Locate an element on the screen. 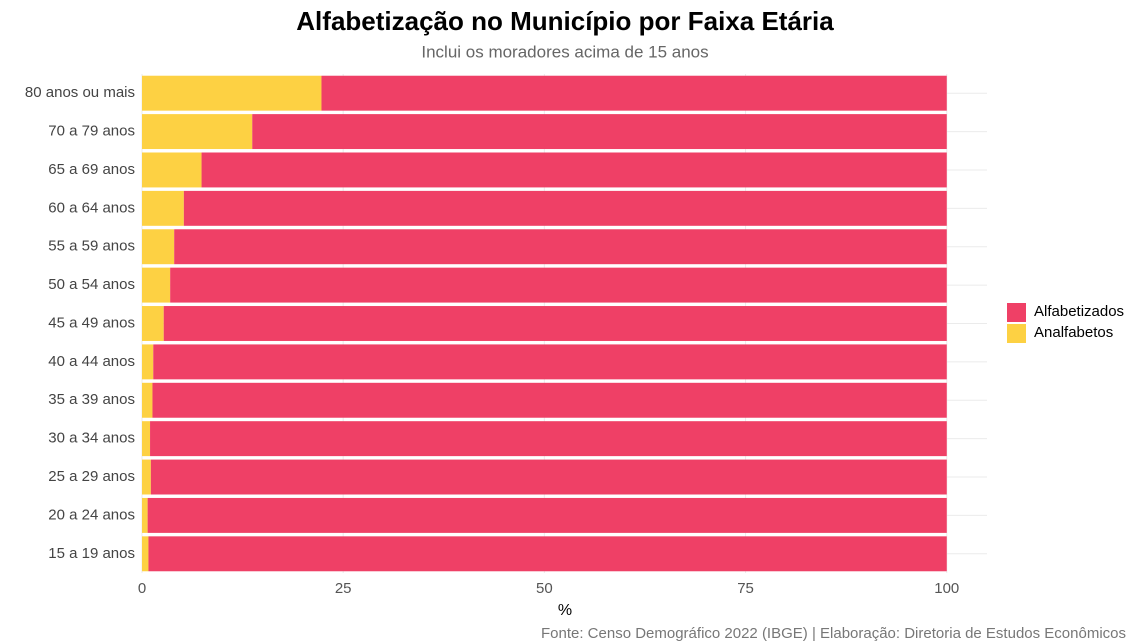  y-tick-label: 45 a 49 anos is located at coordinates (91, 322).